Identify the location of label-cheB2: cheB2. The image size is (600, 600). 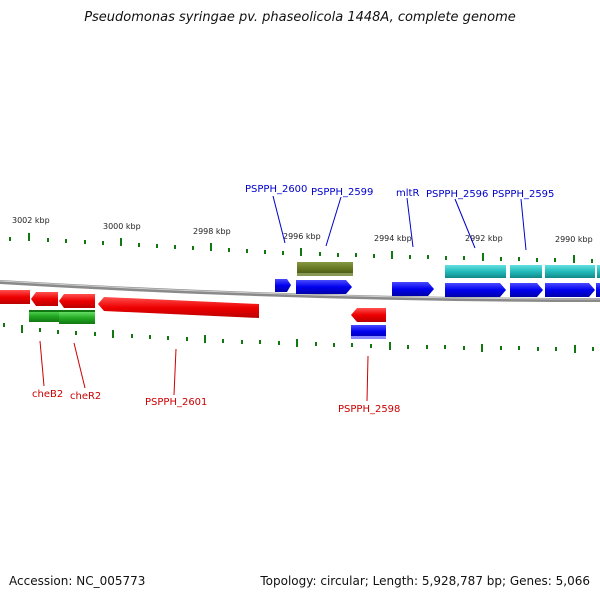
(47, 394).